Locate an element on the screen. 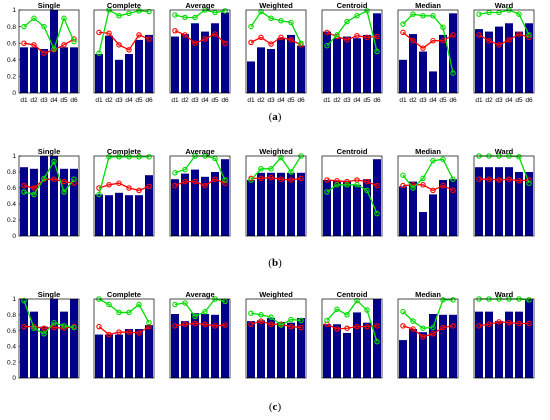 The width and height of the screenshot is (550, 420). panel-centroid: Centroid is located at coordinates (352, 334).